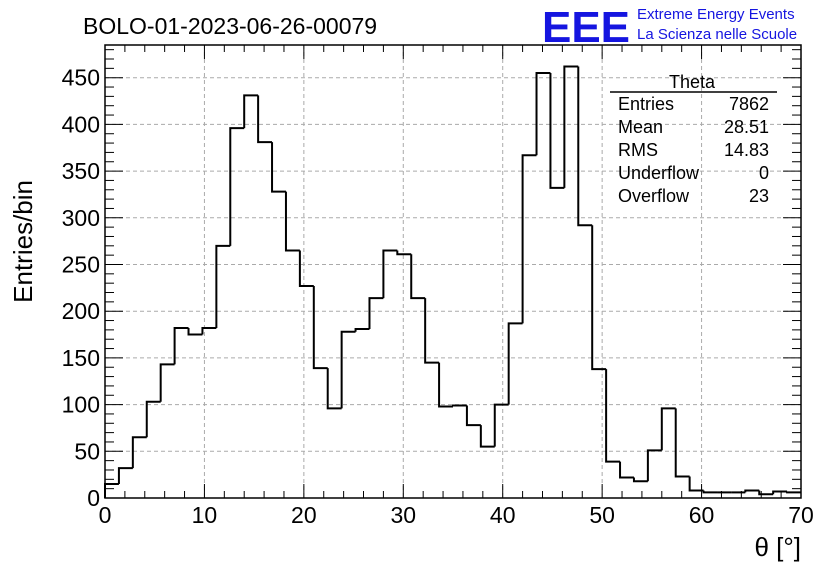  What do you see at coordinates (205, 515) in the screenshot?
I see `x-tick-label: 10` at bounding box center [205, 515].